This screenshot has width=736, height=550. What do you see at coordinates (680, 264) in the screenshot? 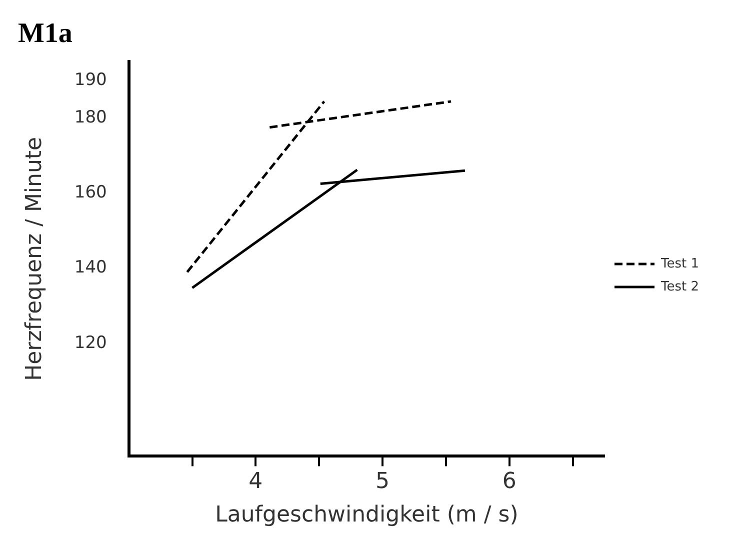
I see `legend-label: Test 1` at bounding box center [680, 264].